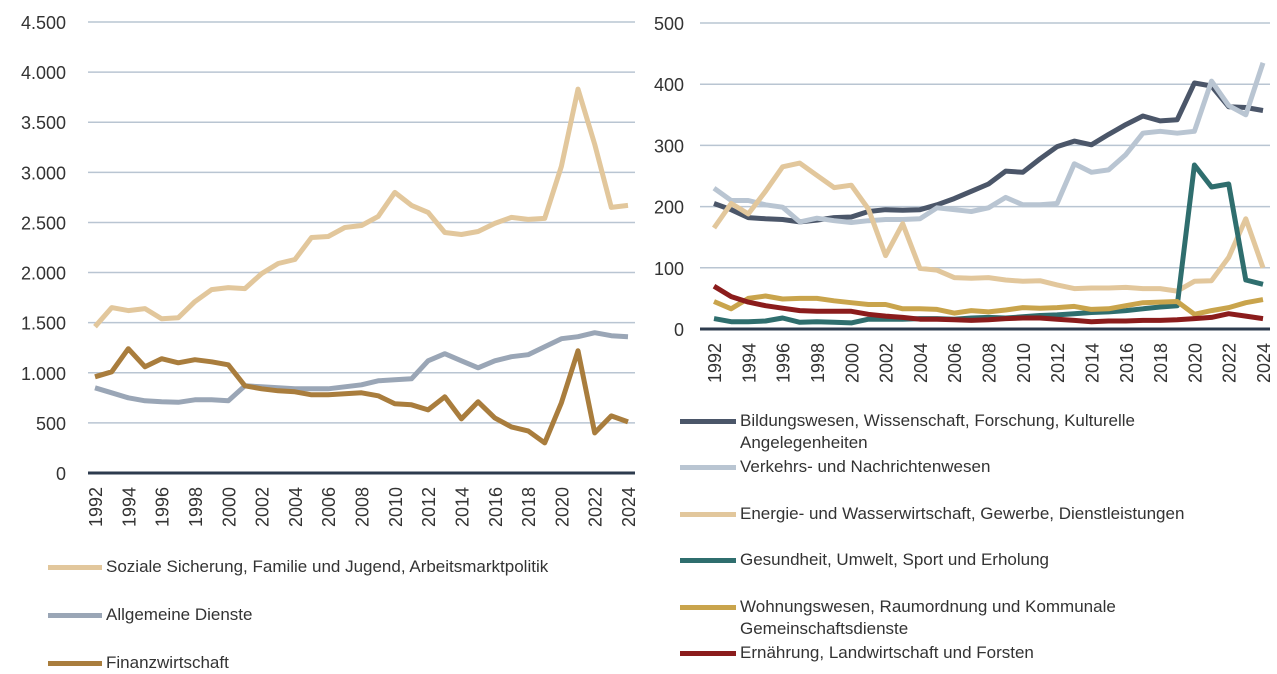  I want to click on y-tick-label: 1.000, so click(43, 374).